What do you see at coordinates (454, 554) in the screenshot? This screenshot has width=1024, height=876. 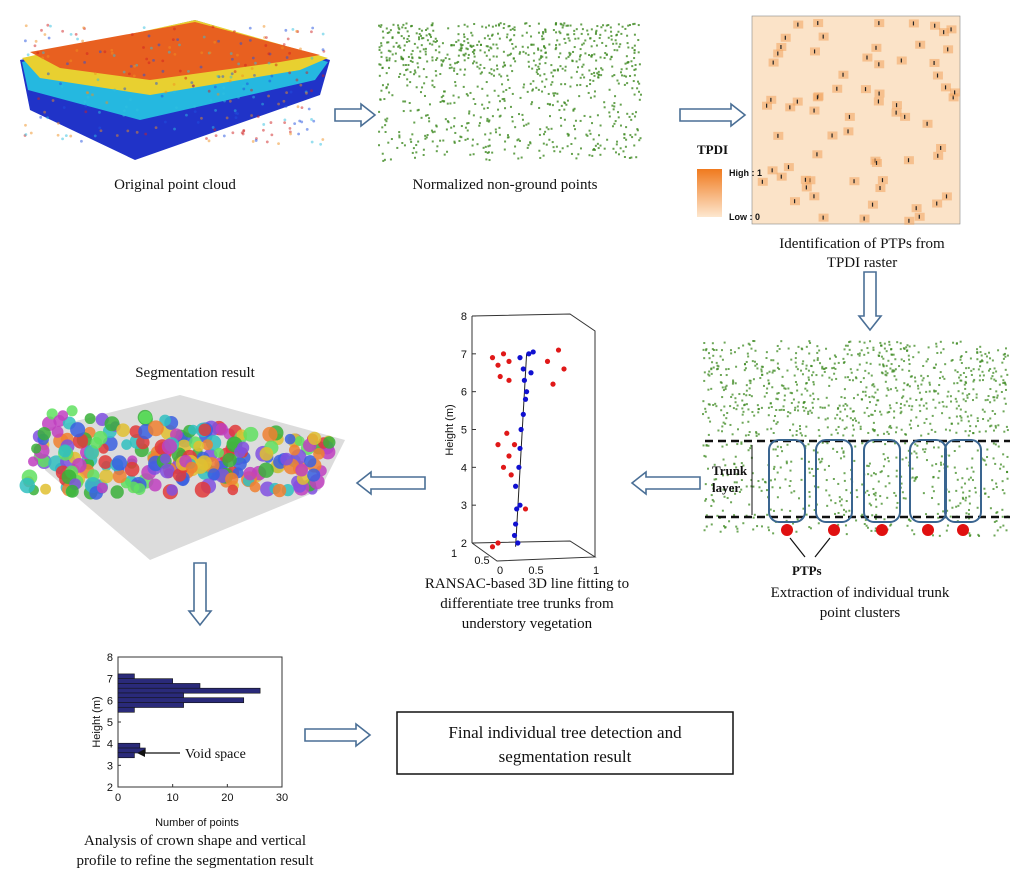 I see `depth-tick-label: 1` at bounding box center [454, 554].